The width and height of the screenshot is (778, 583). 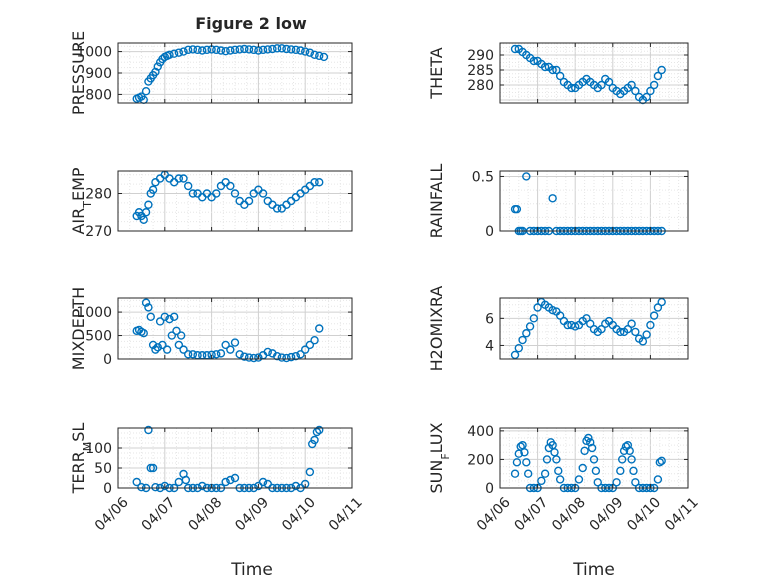 What do you see at coordinates (532, 514) in the screenshot?
I see `x-tick-label: 04/07` at bounding box center [532, 514].